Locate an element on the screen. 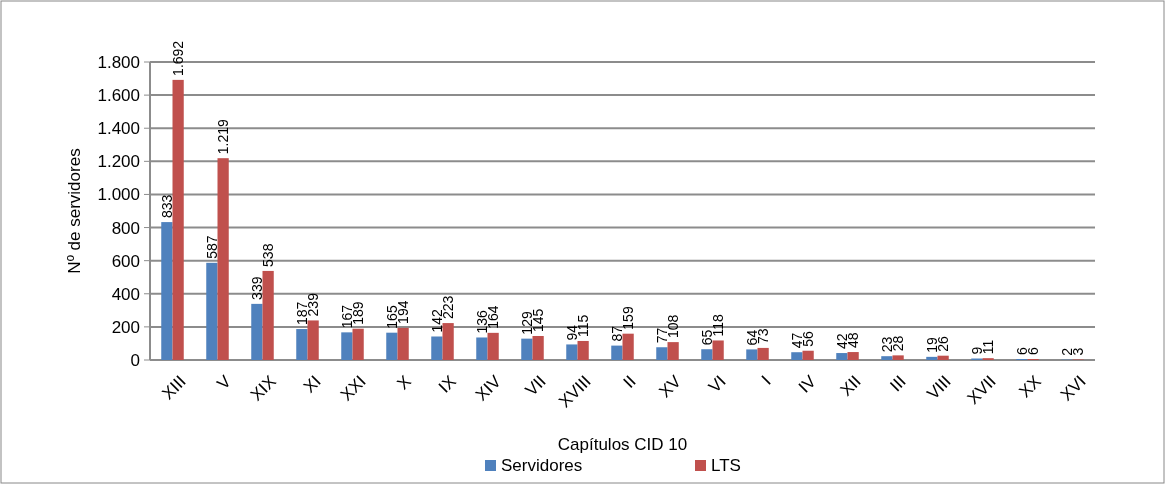 The image size is (1165, 484). x-tick-label: XXI is located at coordinates (353, 388).